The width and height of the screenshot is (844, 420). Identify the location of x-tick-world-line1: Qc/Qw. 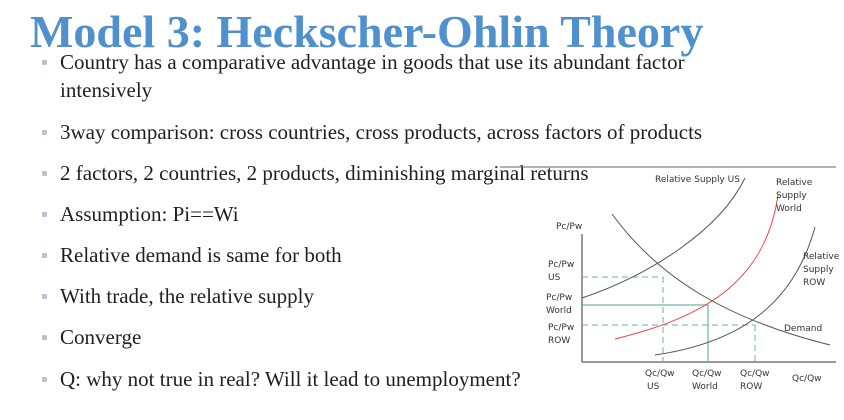
(707, 374).